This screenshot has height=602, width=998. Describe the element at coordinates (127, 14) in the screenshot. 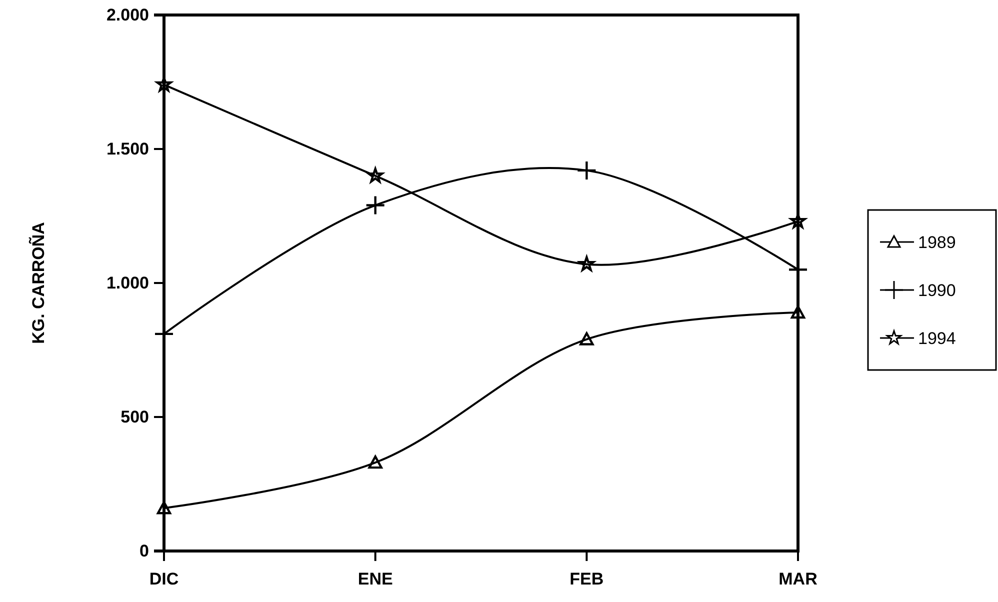

I see `y-tick-label: 2.000` at that location.